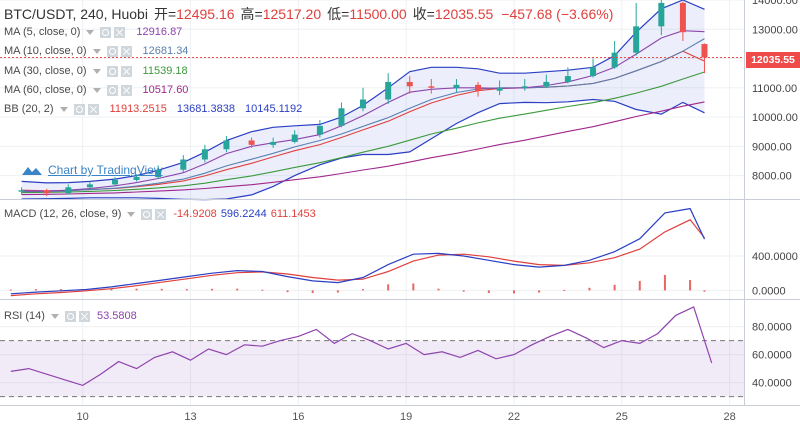 This screenshot has width=800, height=429. I want to click on rsi-remove-icon, so click(84, 316).